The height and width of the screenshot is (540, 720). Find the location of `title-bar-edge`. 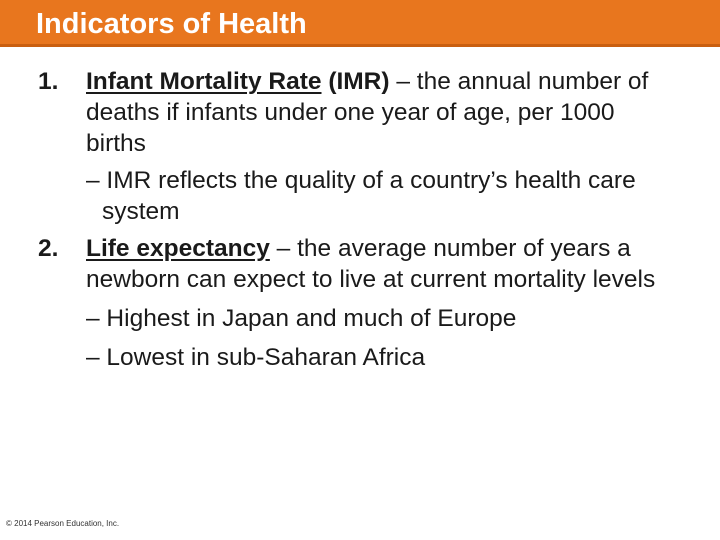

title-bar-edge is located at coordinates (360, 45).